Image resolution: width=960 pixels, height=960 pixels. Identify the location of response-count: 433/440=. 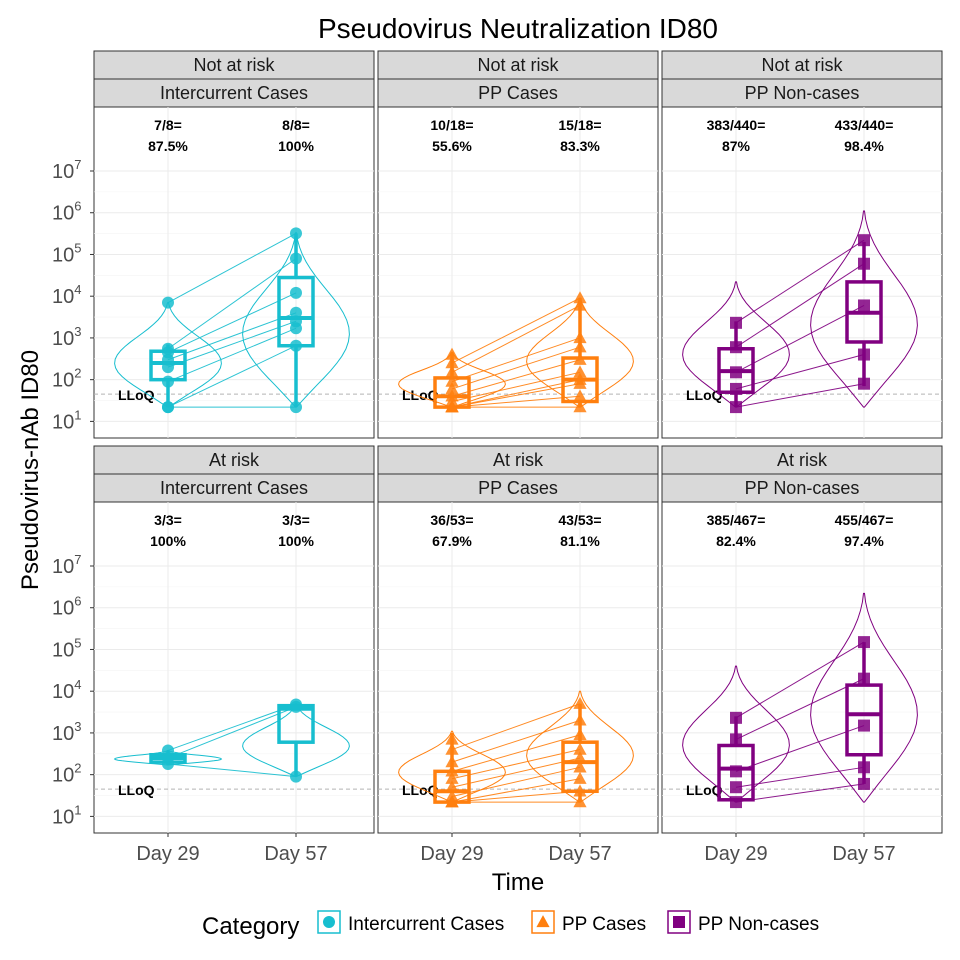
(864, 125).